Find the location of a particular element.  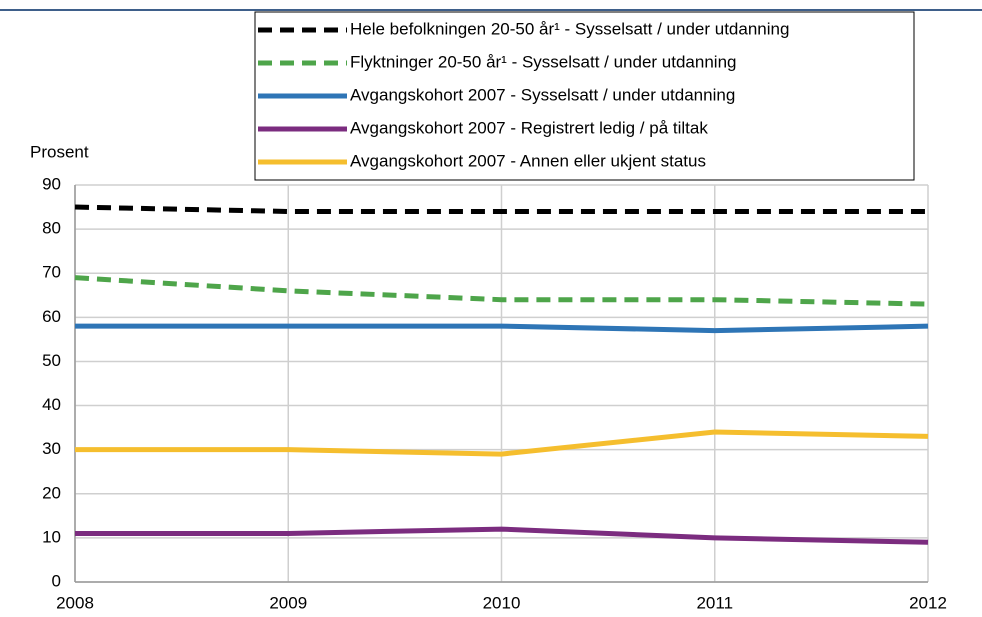

x-tick-label: 2009 is located at coordinates (288, 602).